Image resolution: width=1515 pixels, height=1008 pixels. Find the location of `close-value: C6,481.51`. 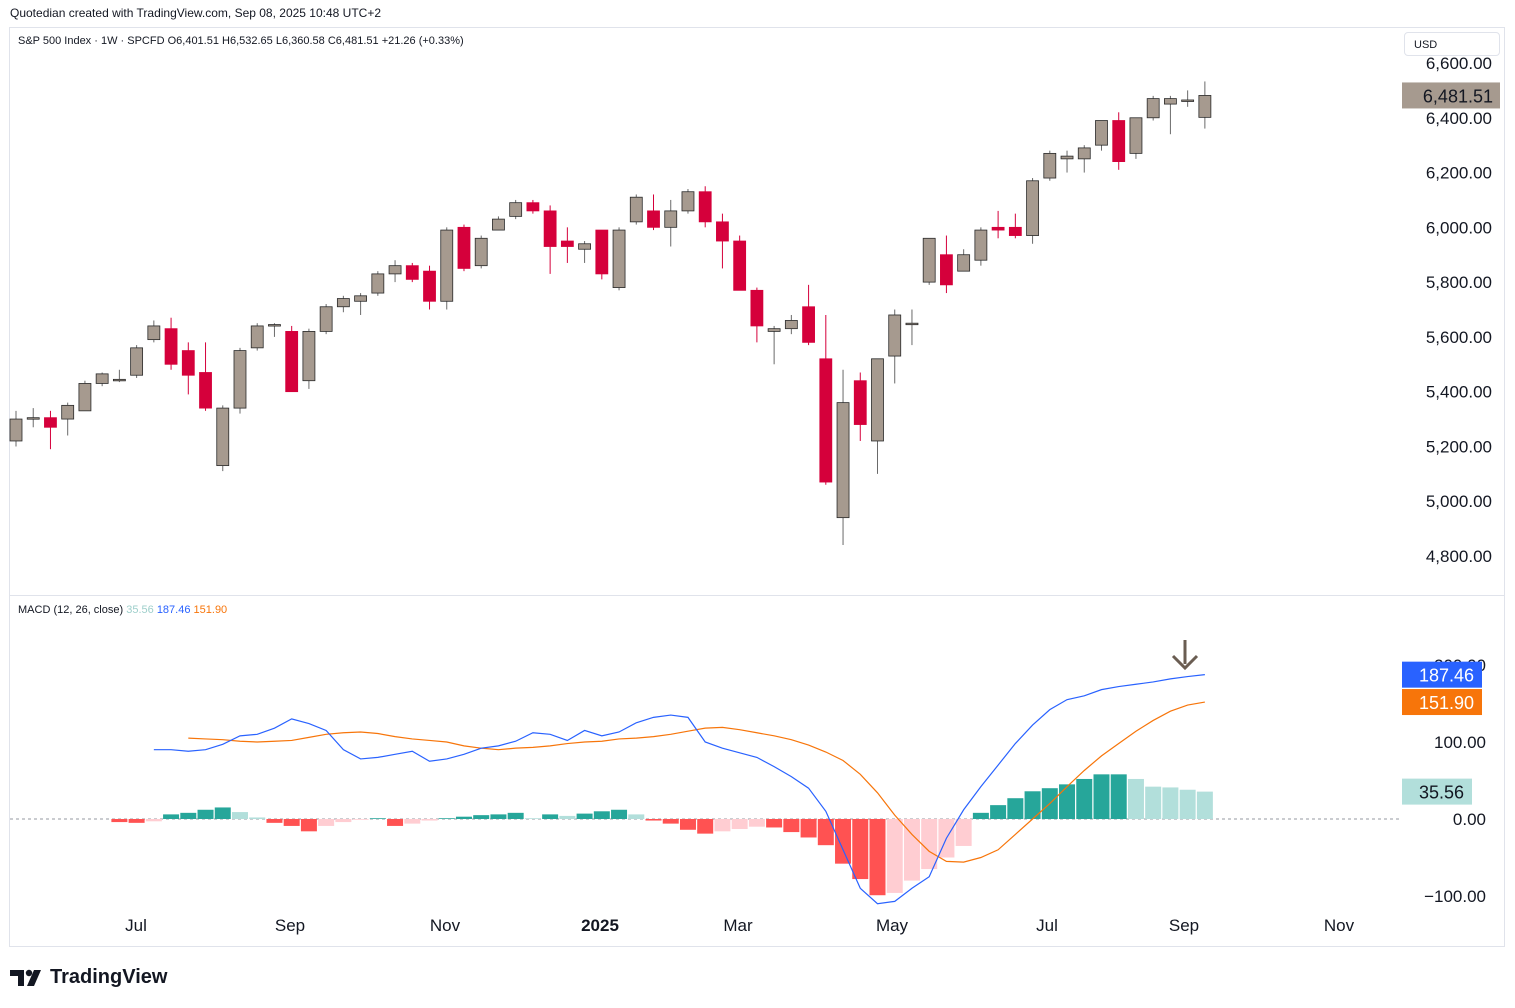

close-value: C6,481.51 is located at coordinates (353, 41).